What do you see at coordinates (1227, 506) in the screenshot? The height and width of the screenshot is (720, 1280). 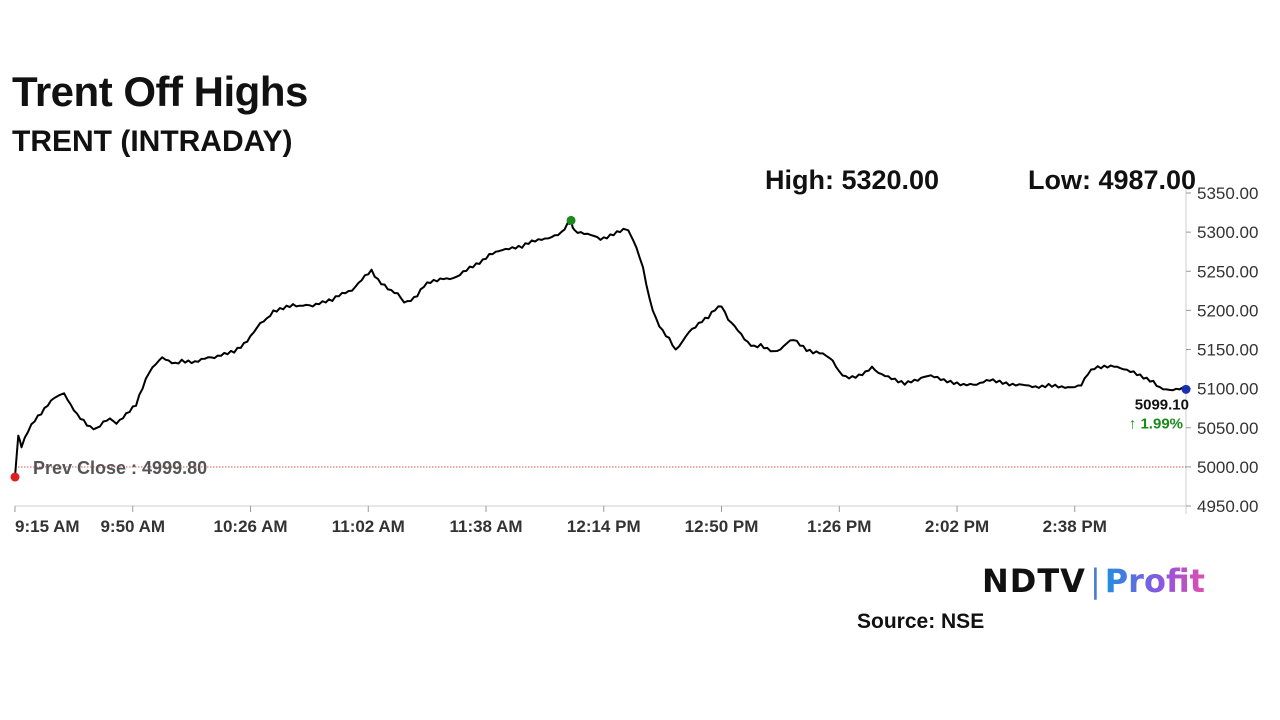 I see `y-tick-label: 4950.00` at bounding box center [1227, 506].